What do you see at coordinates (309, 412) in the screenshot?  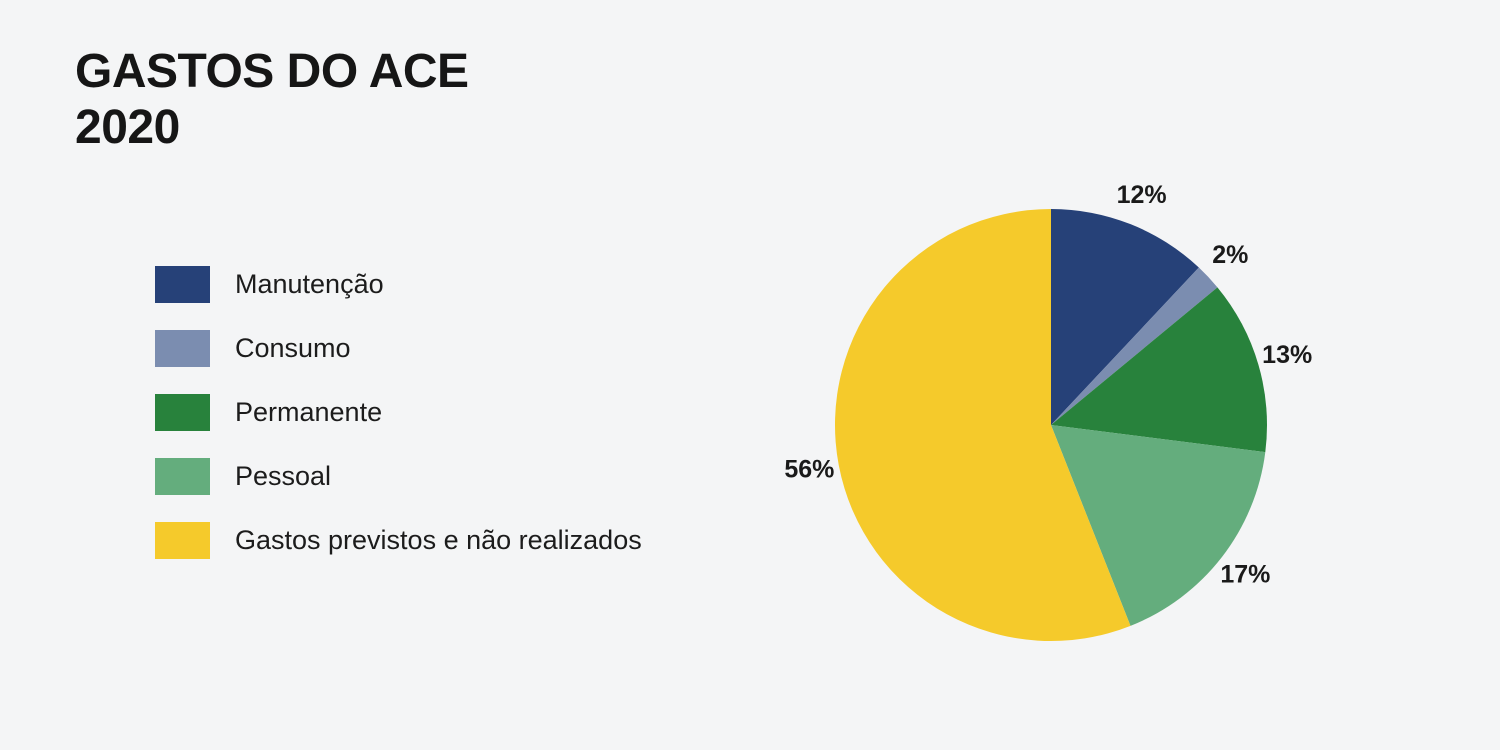 I see `legend-label: Permanente` at bounding box center [309, 412].